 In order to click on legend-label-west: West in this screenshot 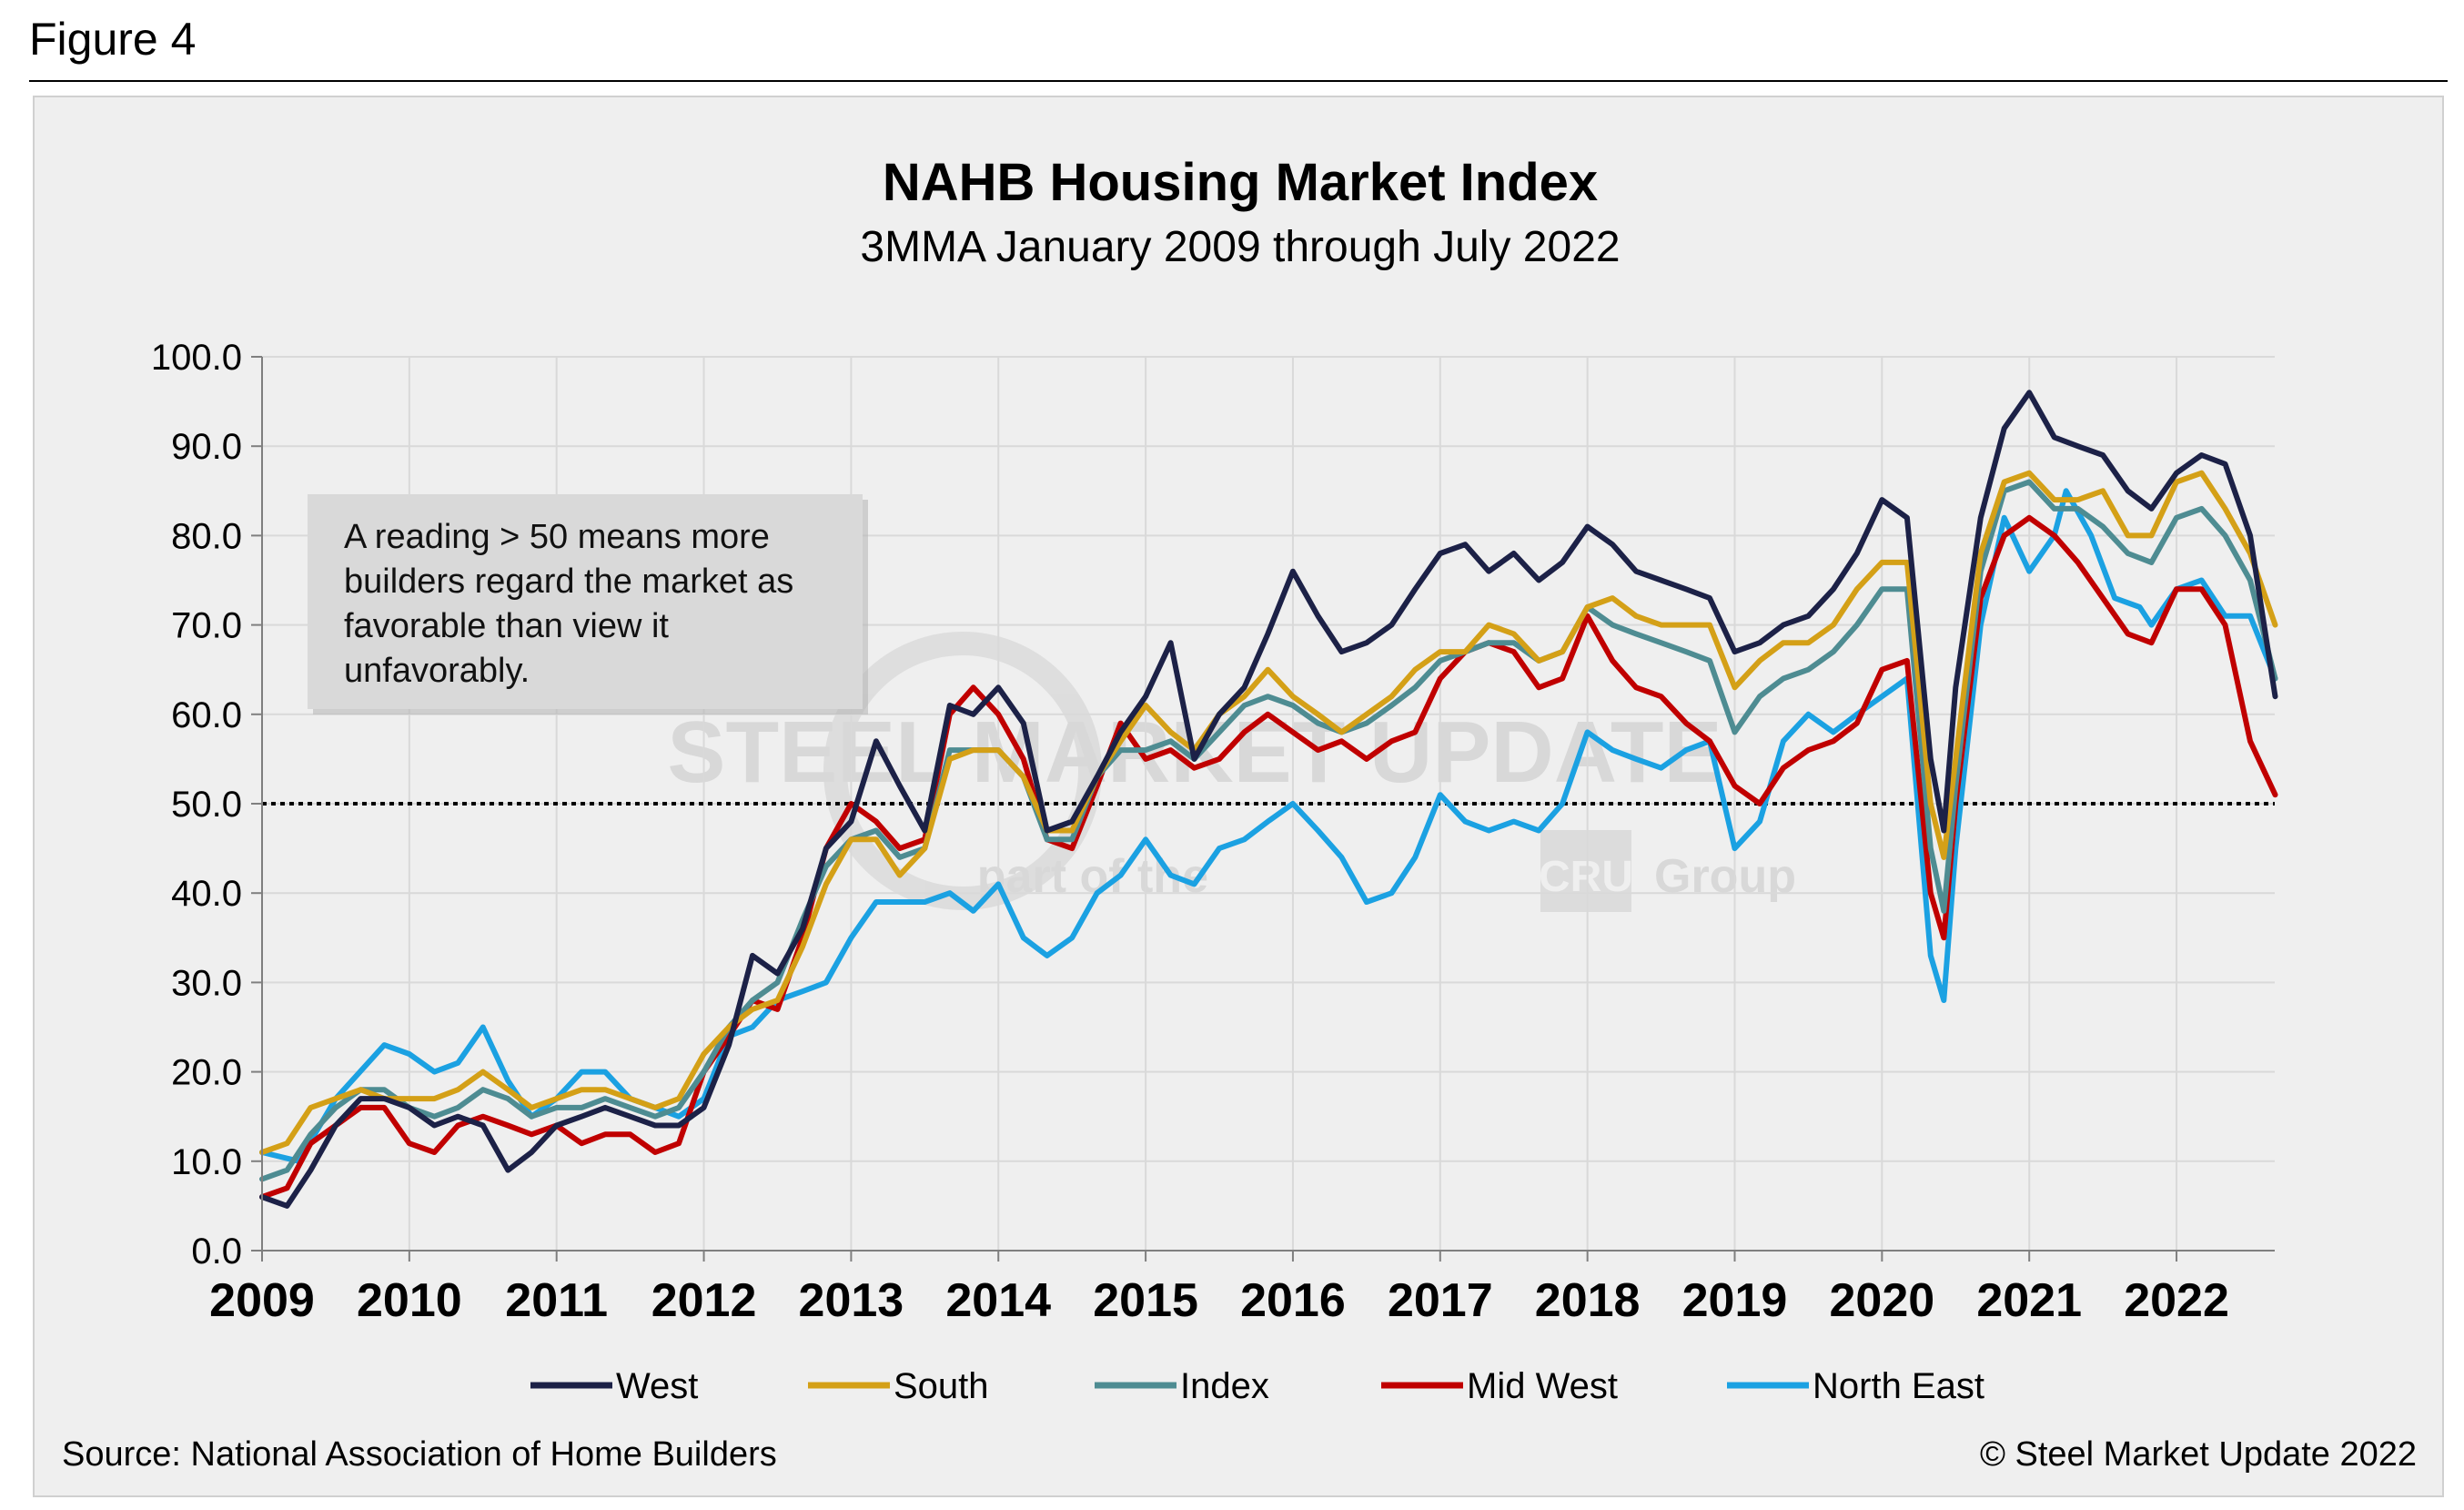, I will do `click(657, 1386)`.